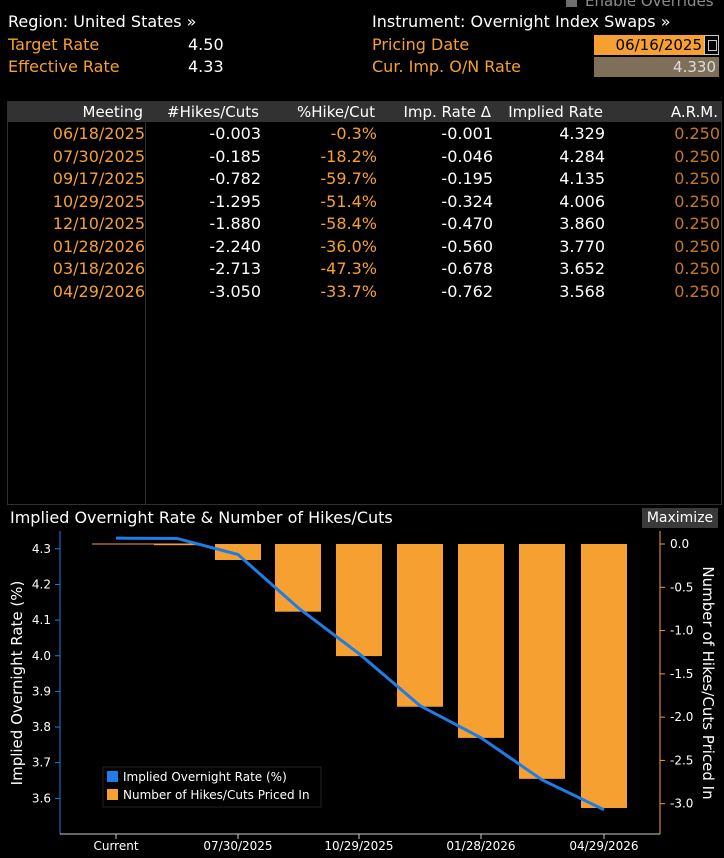 This screenshot has width=724, height=858. What do you see at coordinates (649, 5) in the screenshot?
I see `enable-overrides-label: Enable Overrides` at bounding box center [649, 5].